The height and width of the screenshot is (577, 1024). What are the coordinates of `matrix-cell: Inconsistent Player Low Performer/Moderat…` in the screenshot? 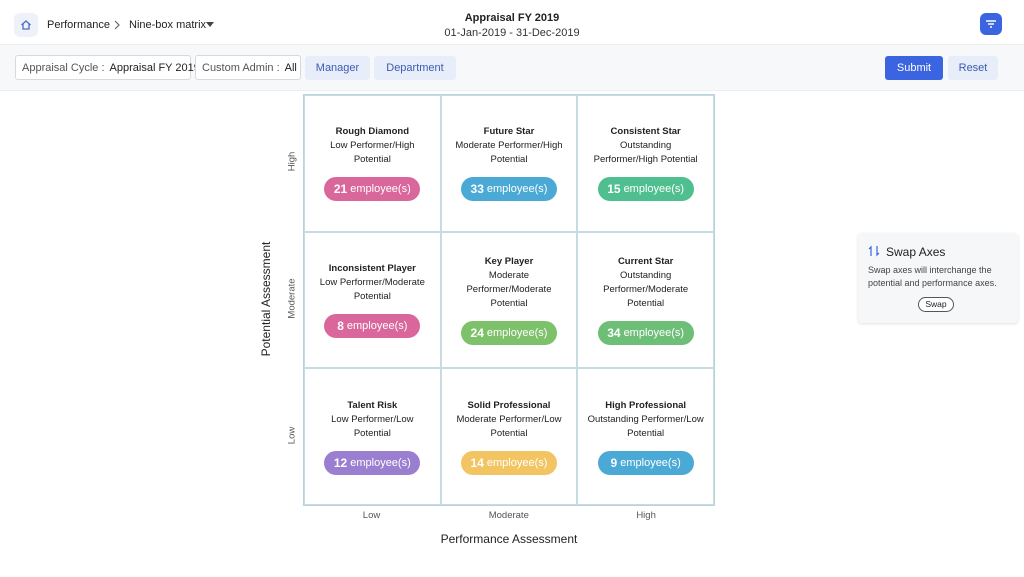 It's located at (372, 300).